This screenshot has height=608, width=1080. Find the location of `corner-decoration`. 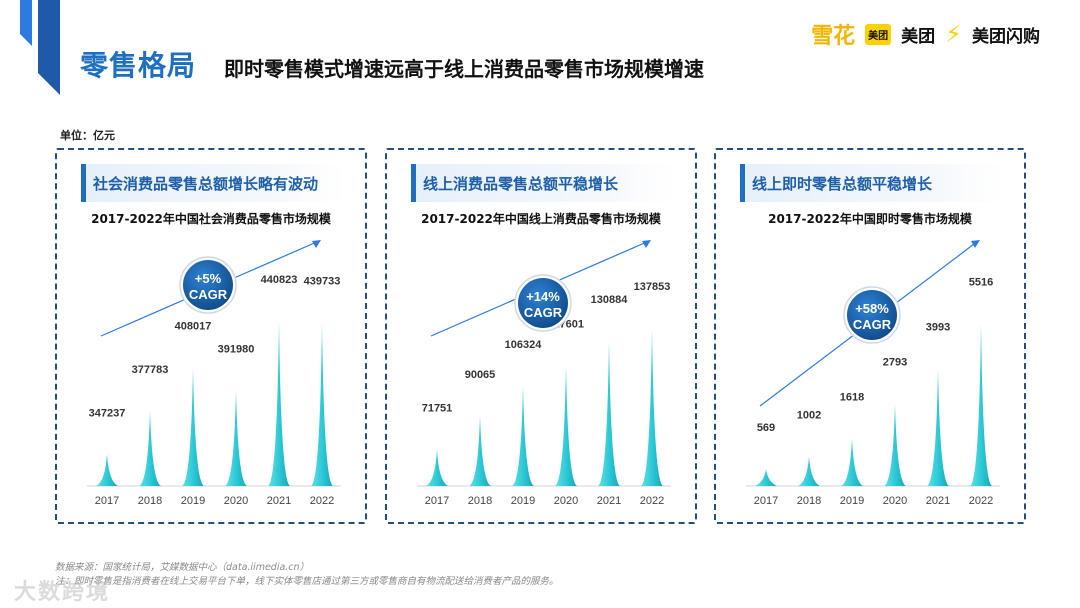

corner-decoration is located at coordinates (40, 47).